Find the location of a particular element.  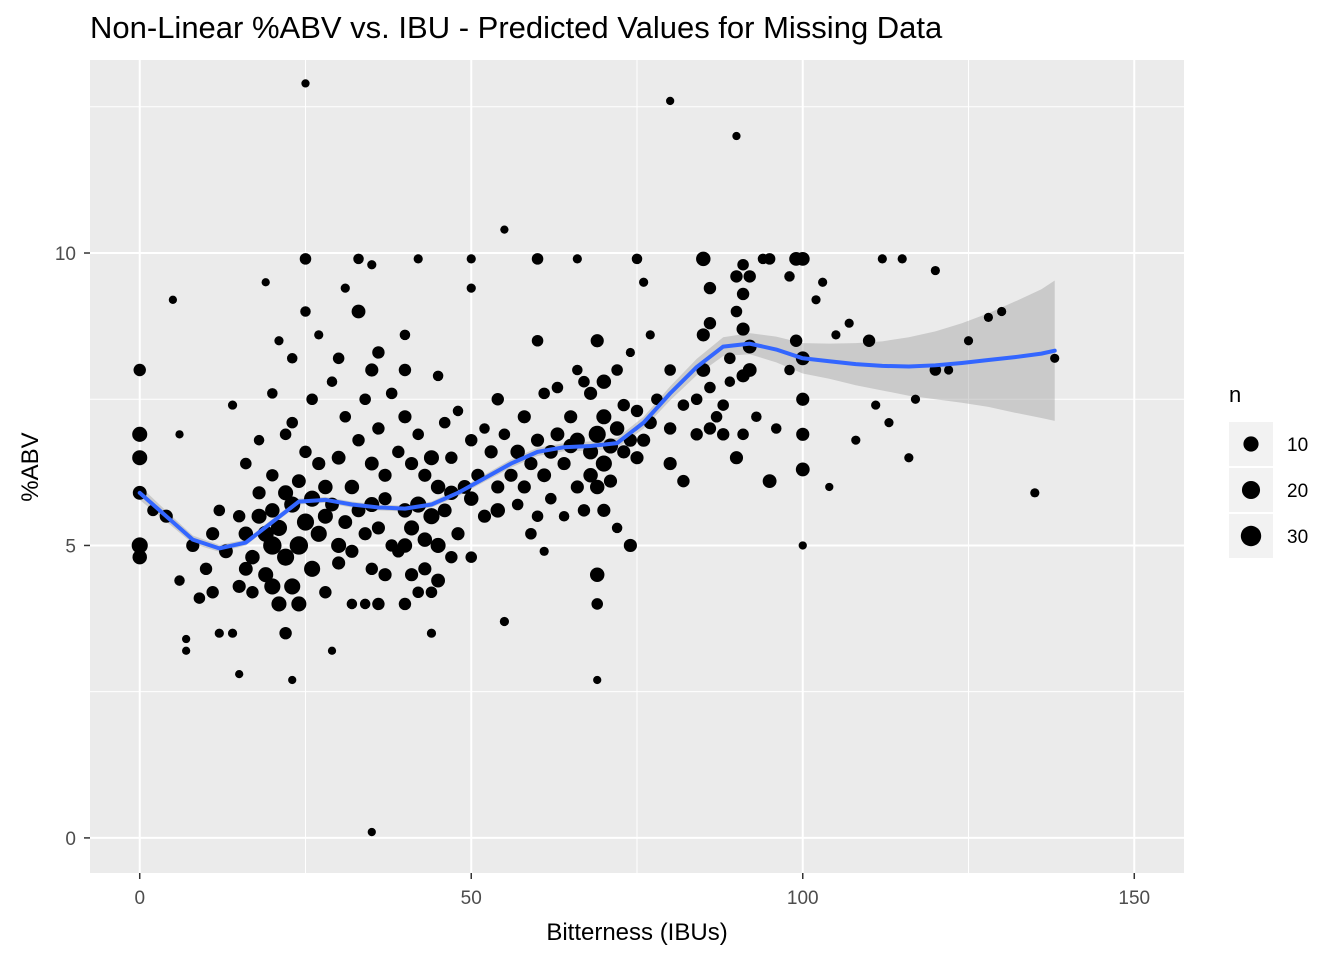

legend: n 10 20 30 is located at coordinates (1268, 470).